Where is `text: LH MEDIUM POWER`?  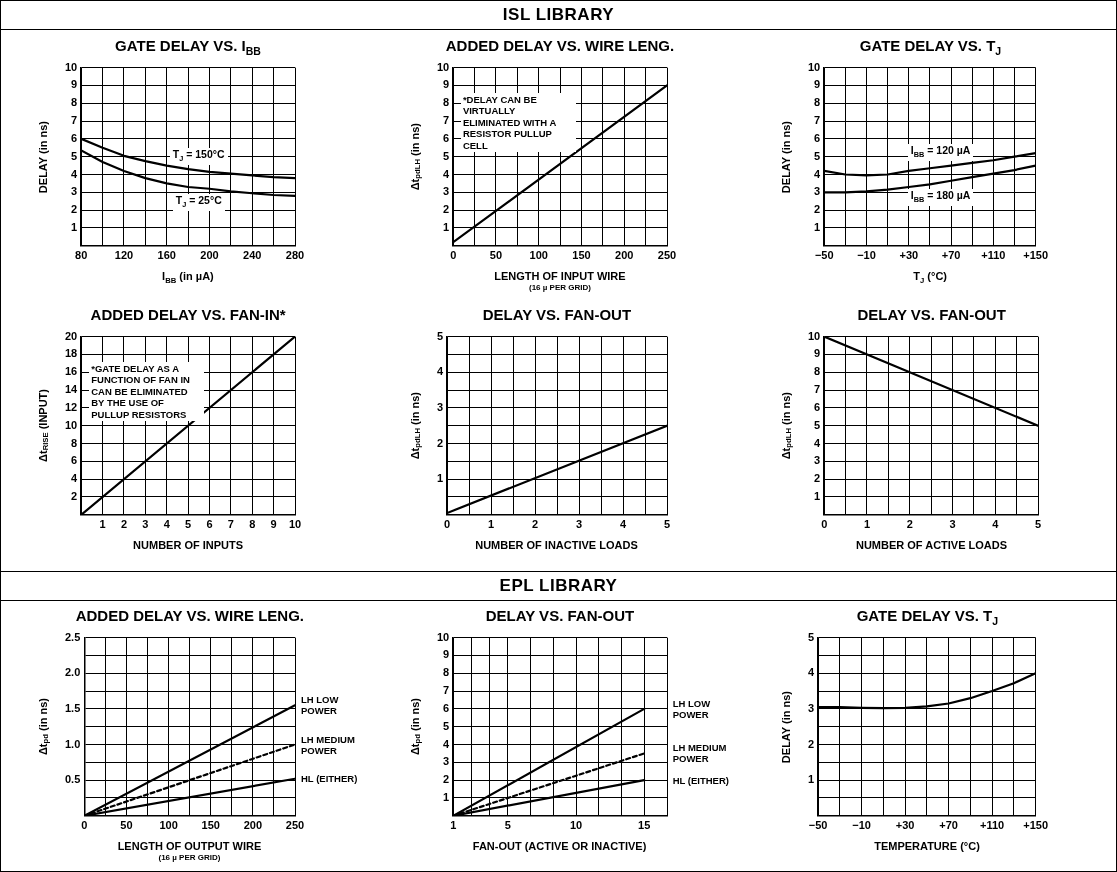
text: LH MEDIUM POWER is located at coordinates (699, 753).